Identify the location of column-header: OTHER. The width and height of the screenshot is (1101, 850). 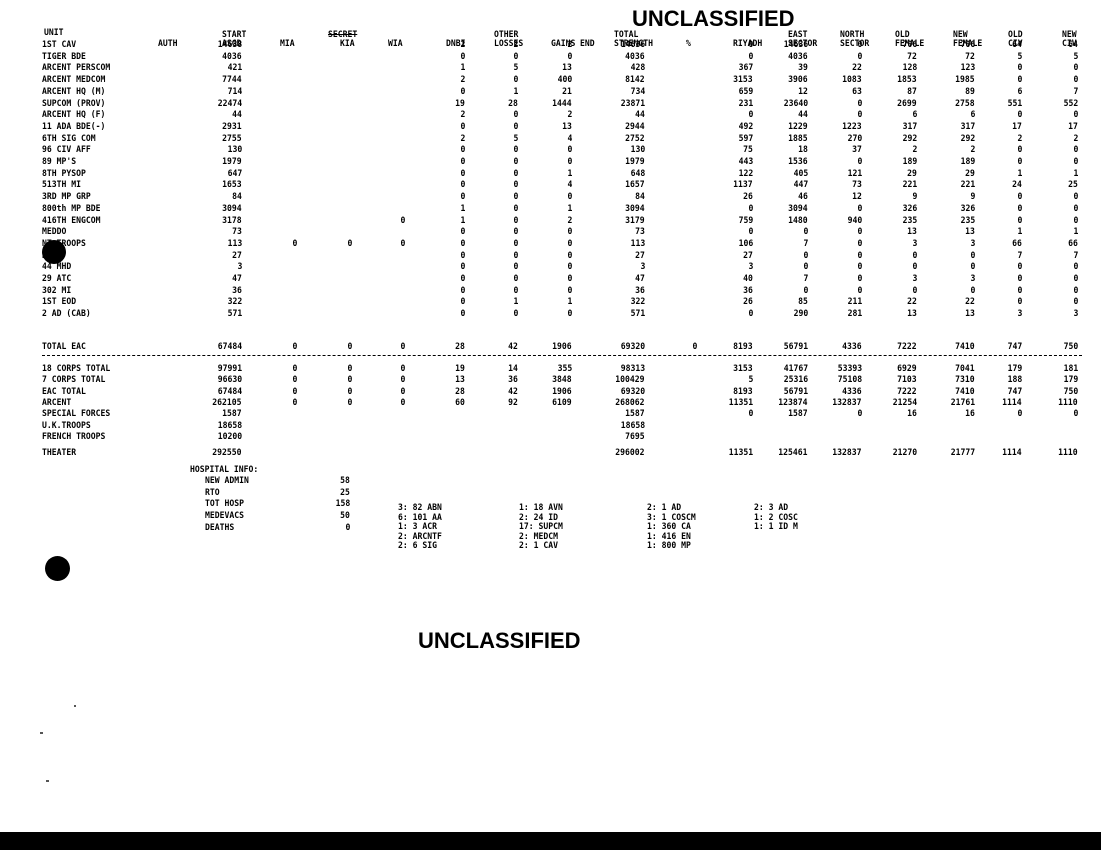
(506, 35).